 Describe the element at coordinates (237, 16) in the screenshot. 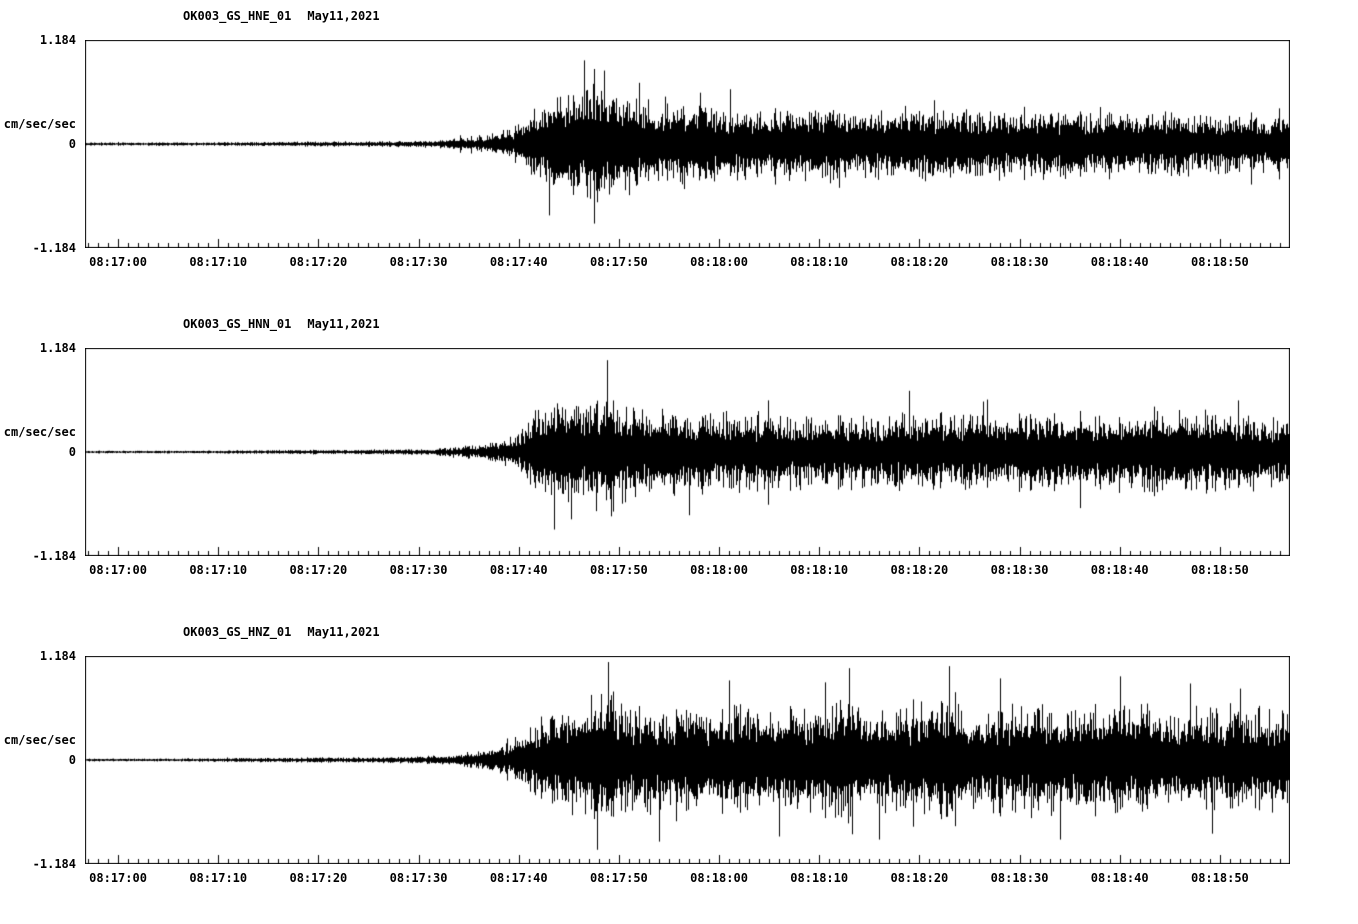

I see `station-channel-label: OK003_GS_HNE_01` at that location.